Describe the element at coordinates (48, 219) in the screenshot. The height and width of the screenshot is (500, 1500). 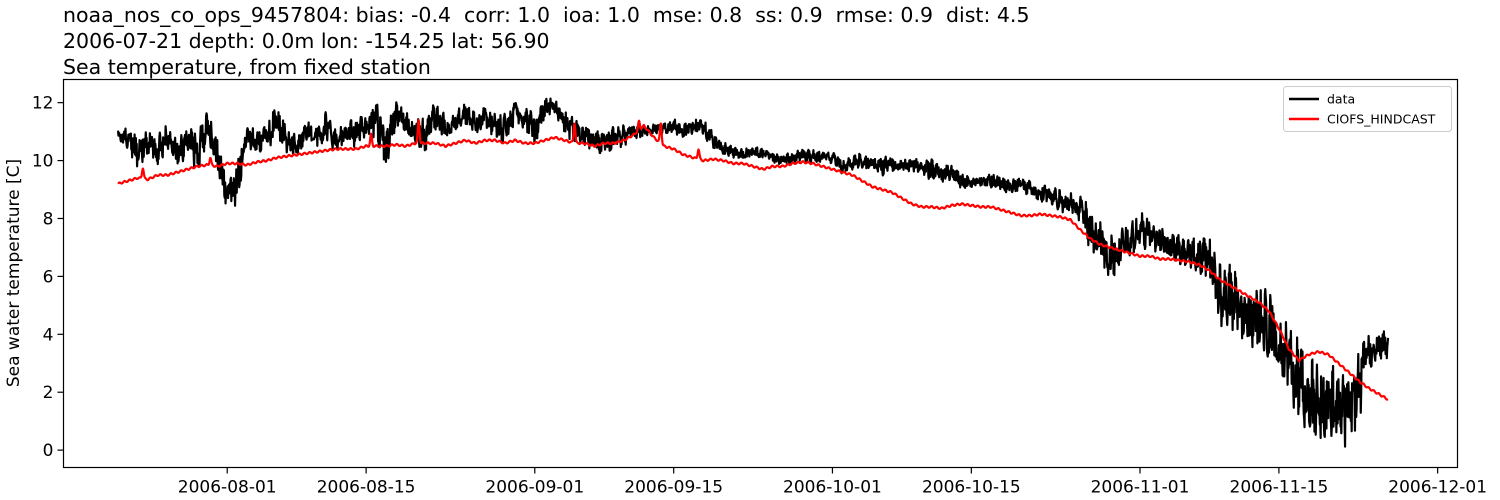
I see `y-tick-label: 8` at that location.